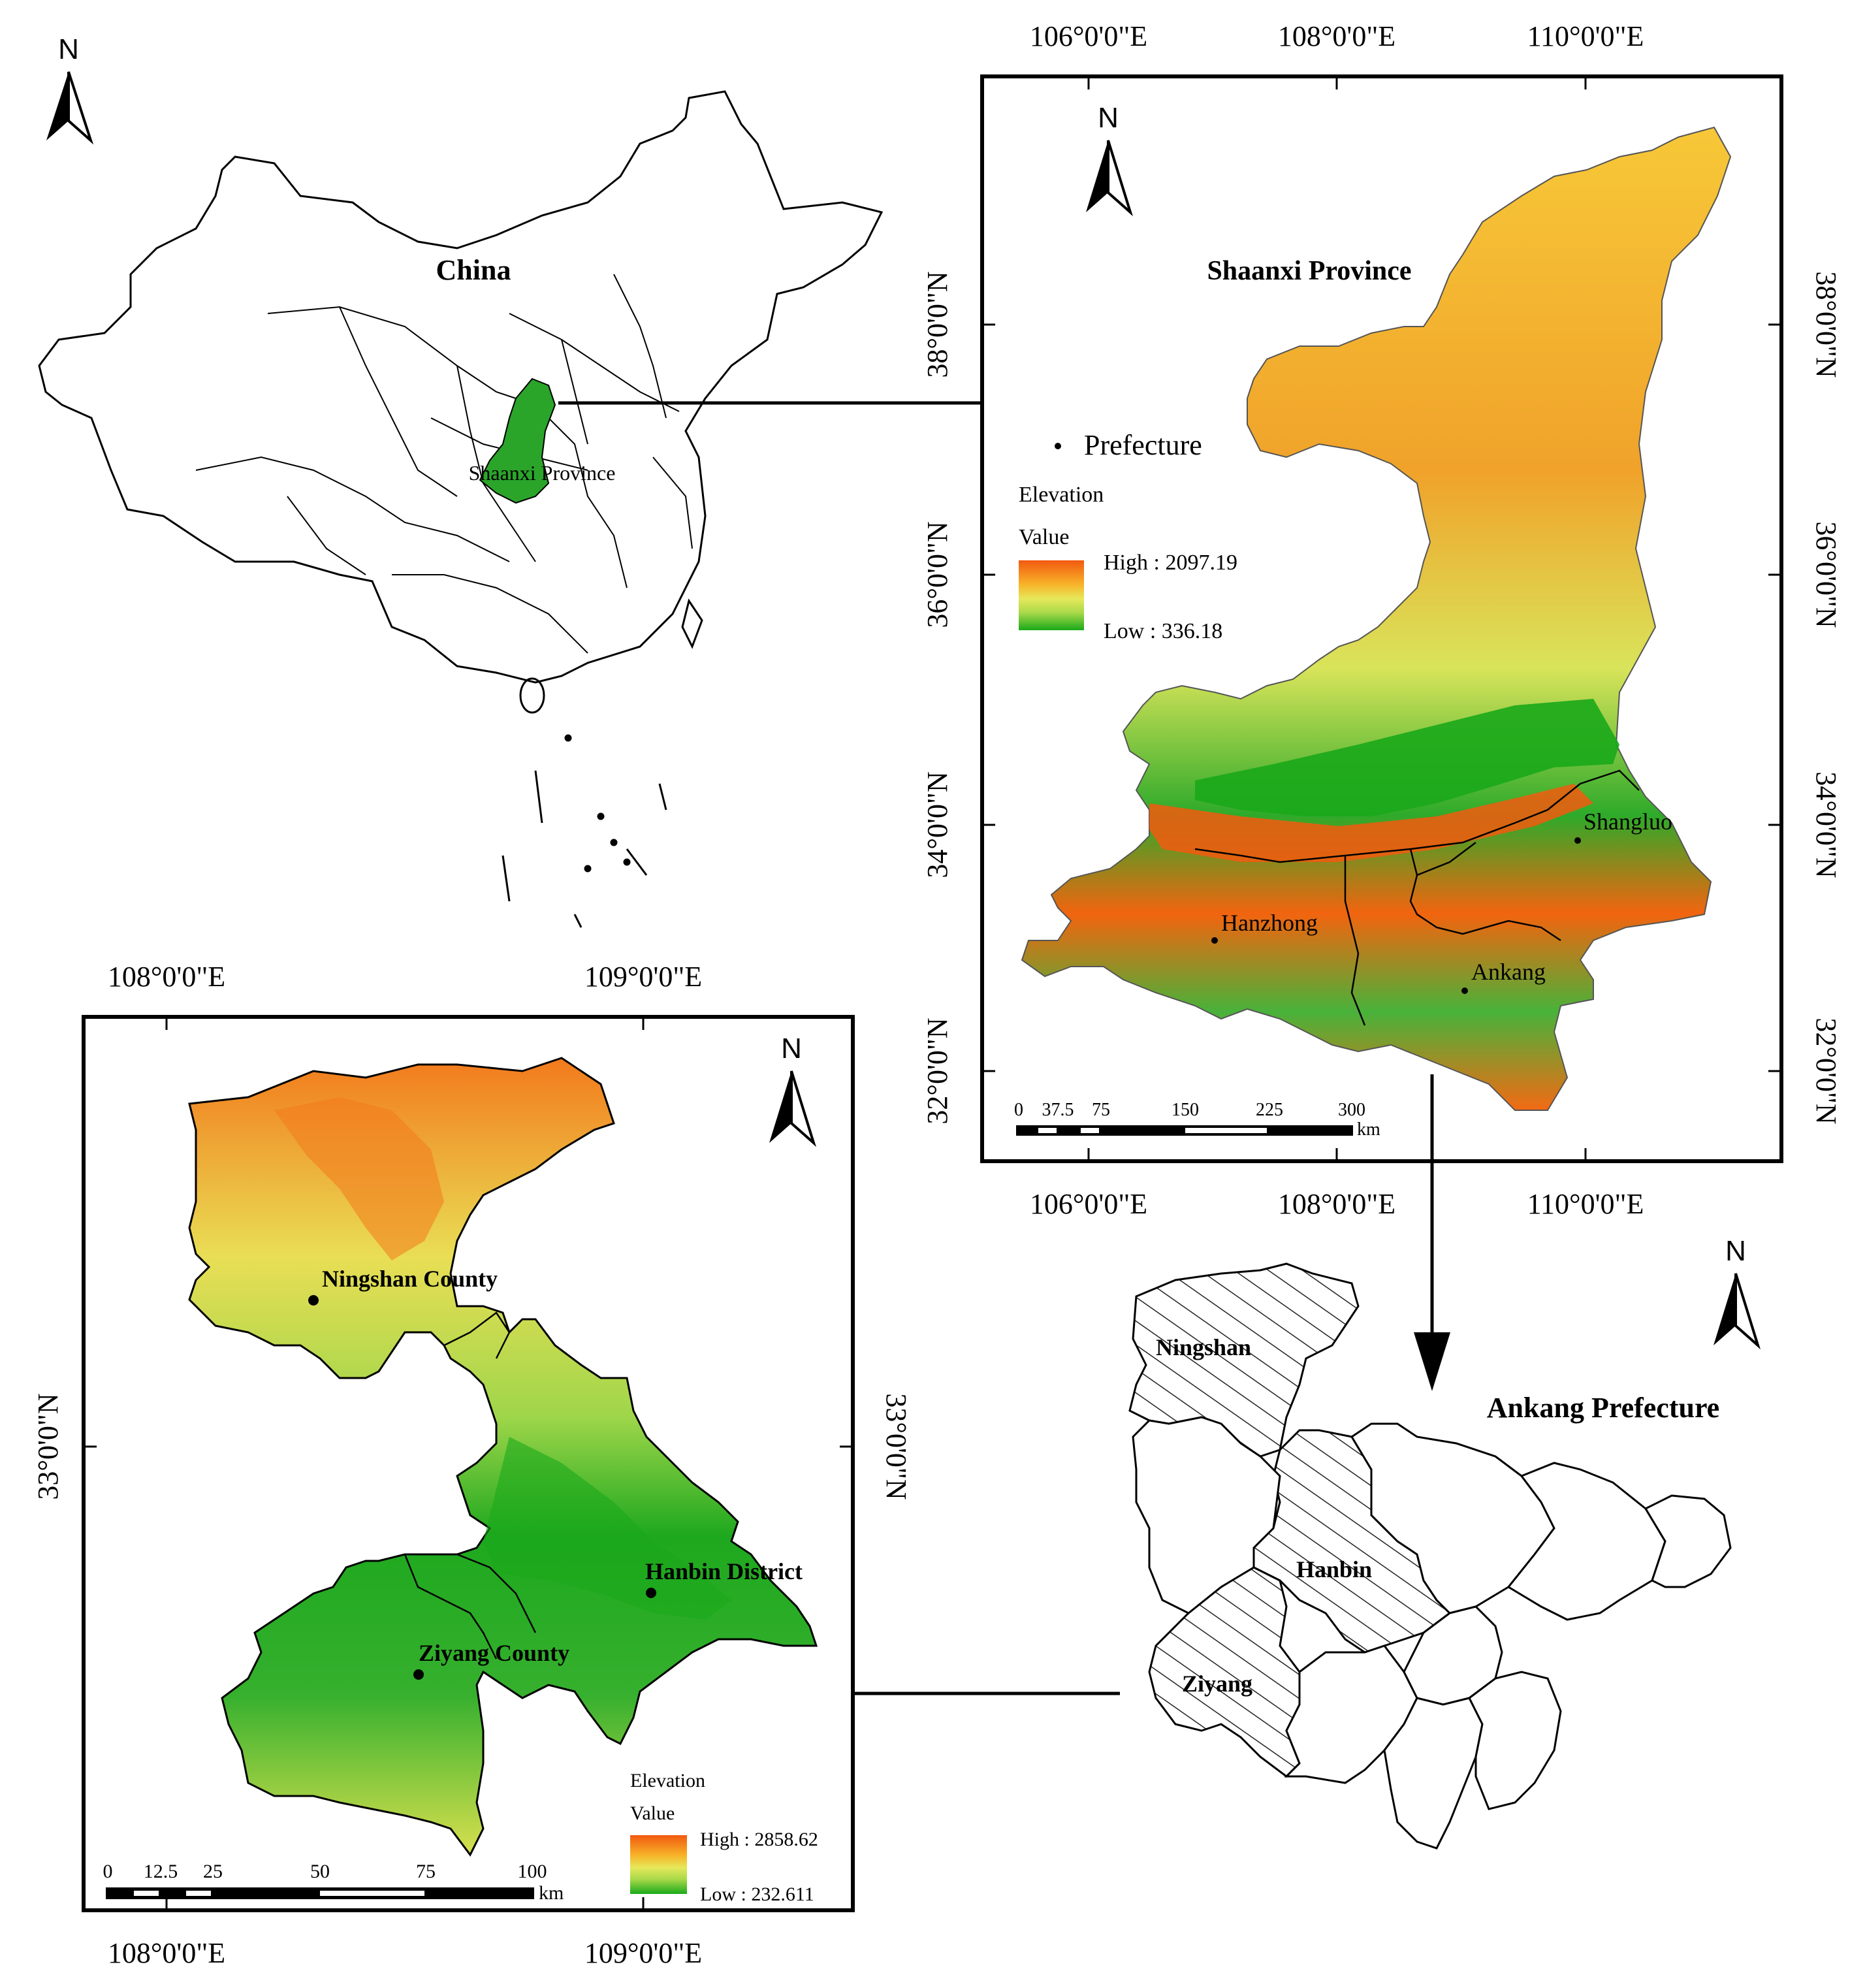 This screenshot has width=1865, height=1988. What do you see at coordinates (1309, 271) in the screenshot?
I see `shaanxi-title: Shaanxi Province` at bounding box center [1309, 271].